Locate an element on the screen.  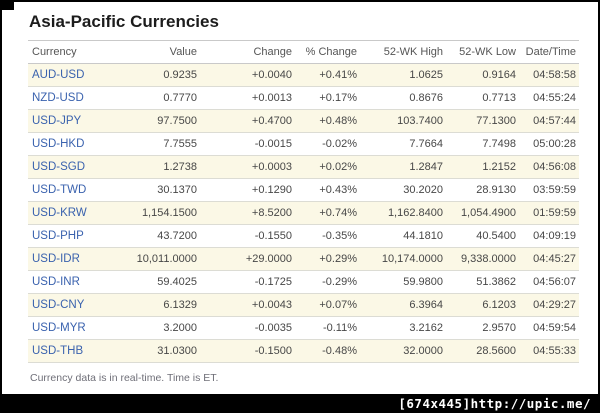
cell-currency: USD-JPY is located at coordinates (70, 121).